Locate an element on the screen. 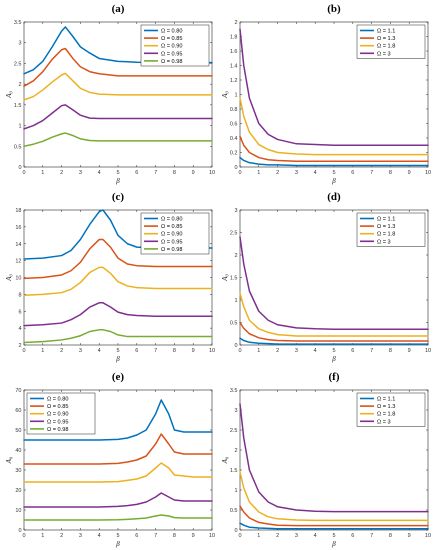 This screenshot has height=550, width=436. legend-entry: Ω = 1.8 is located at coordinates (386, 47).